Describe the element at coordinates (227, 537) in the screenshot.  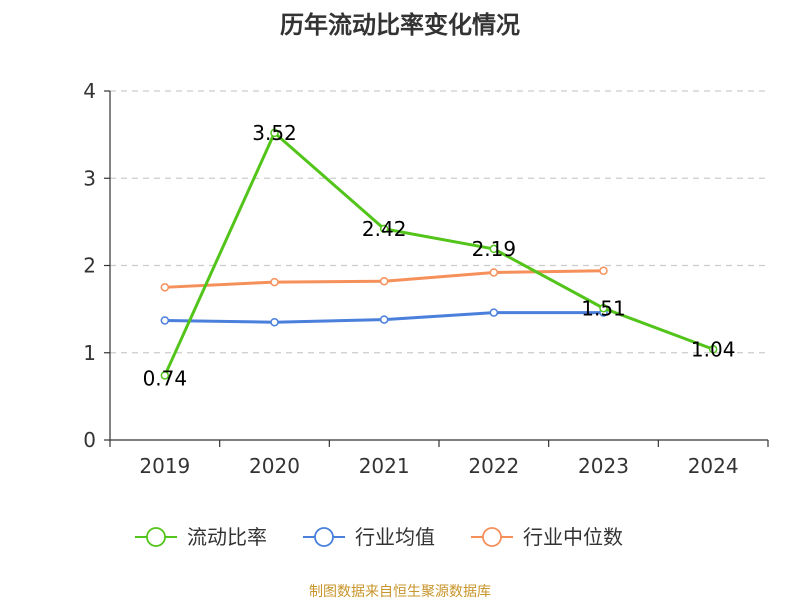
I see `legend-label-0: 流动比率` at that location.